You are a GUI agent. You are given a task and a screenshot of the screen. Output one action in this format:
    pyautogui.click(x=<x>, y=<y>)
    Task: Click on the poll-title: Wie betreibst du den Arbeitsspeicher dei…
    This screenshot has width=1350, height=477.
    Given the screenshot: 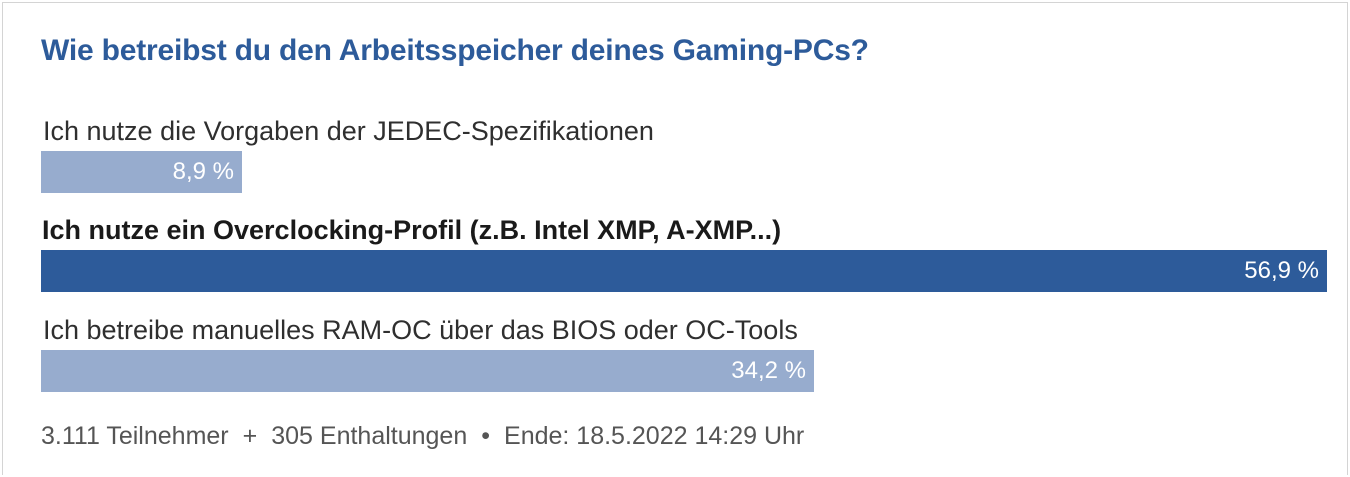 What is the action you would take?
    pyautogui.click(x=455, y=50)
    